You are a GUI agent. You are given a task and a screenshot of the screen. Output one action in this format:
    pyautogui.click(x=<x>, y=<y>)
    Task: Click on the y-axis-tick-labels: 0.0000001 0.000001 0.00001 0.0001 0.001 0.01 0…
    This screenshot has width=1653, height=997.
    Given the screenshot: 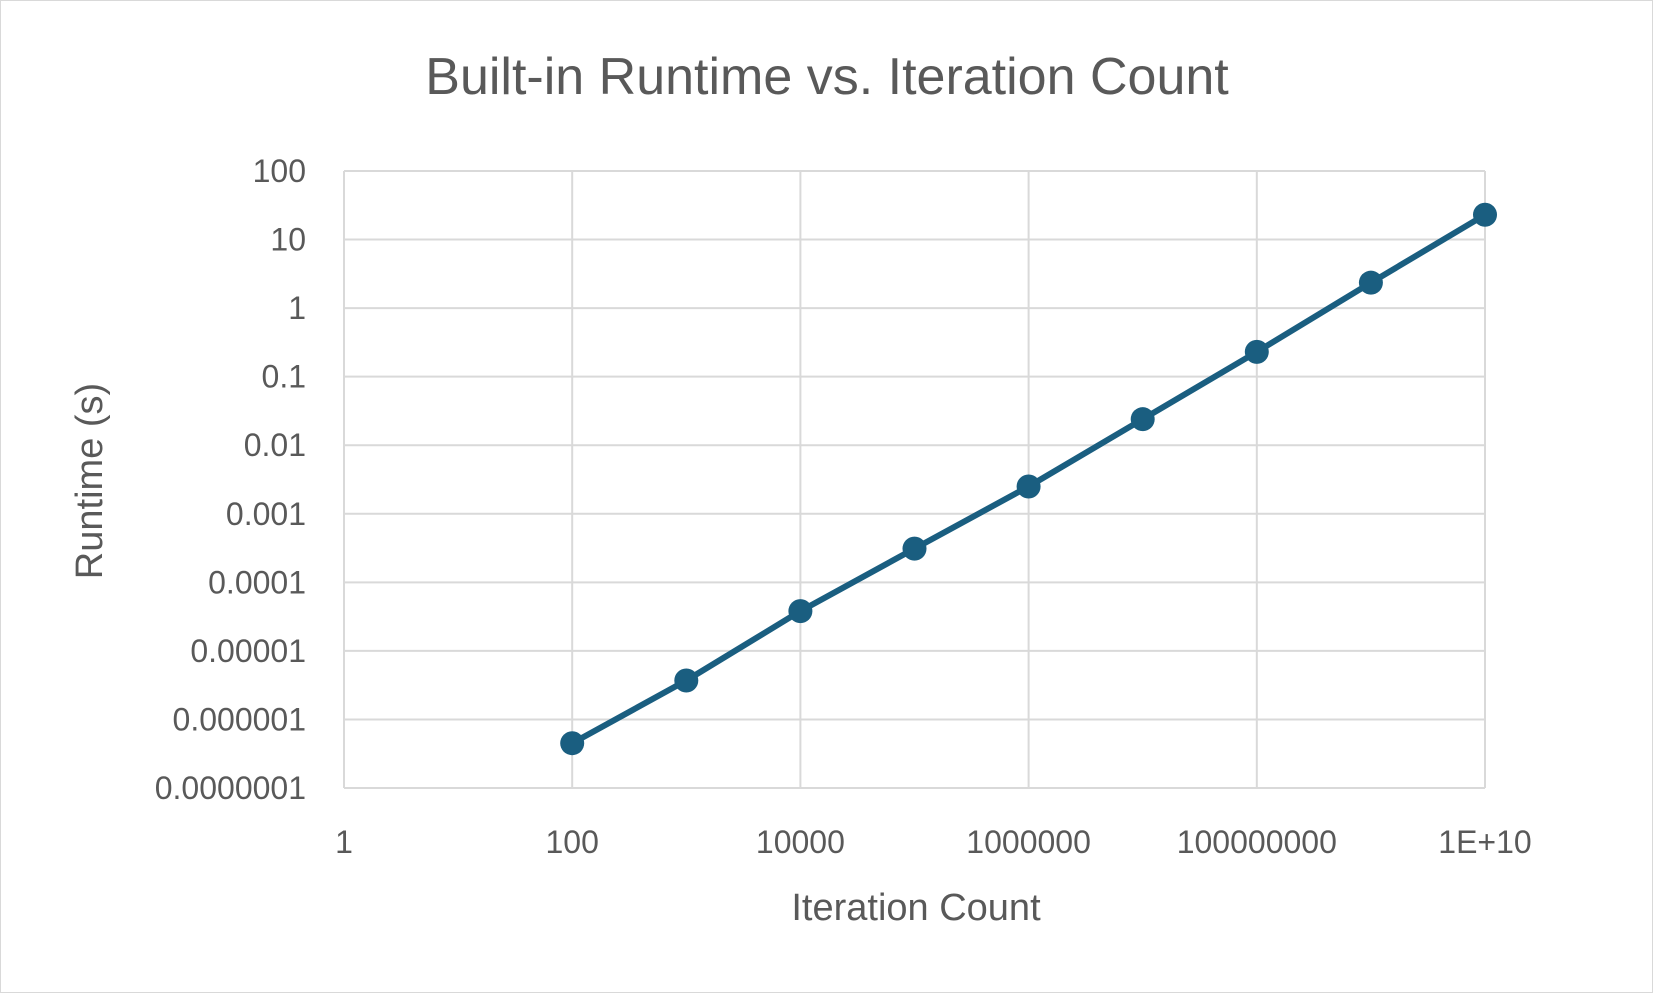 What is the action you would take?
    pyautogui.click(x=230, y=479)
    